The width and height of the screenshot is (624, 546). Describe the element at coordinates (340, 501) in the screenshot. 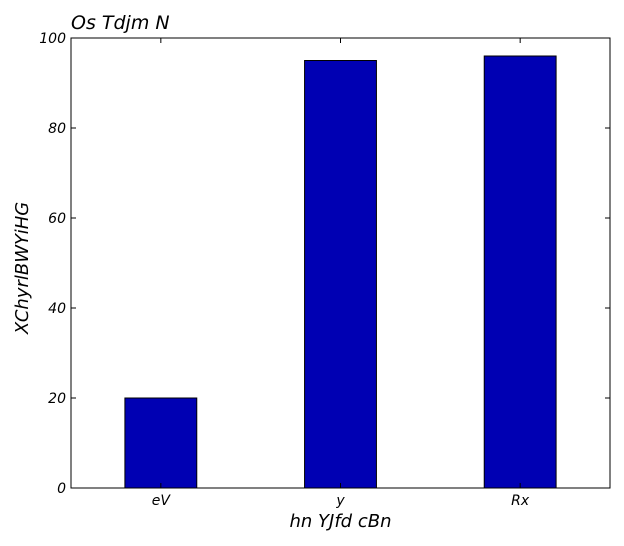

I see `x-tick-label: y` at that location.